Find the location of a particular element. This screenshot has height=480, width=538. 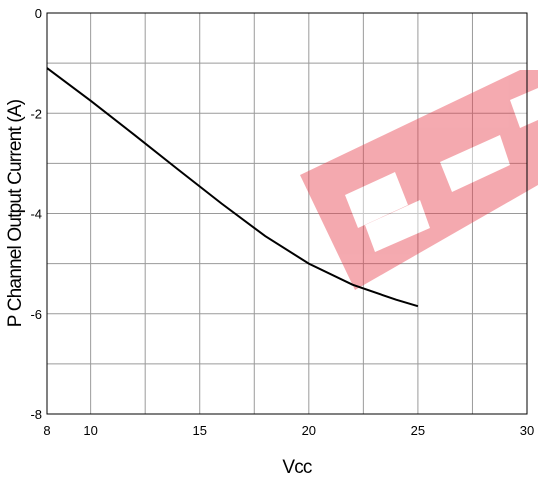

y-tick-label: 0 is located at coordinates (38, 13).